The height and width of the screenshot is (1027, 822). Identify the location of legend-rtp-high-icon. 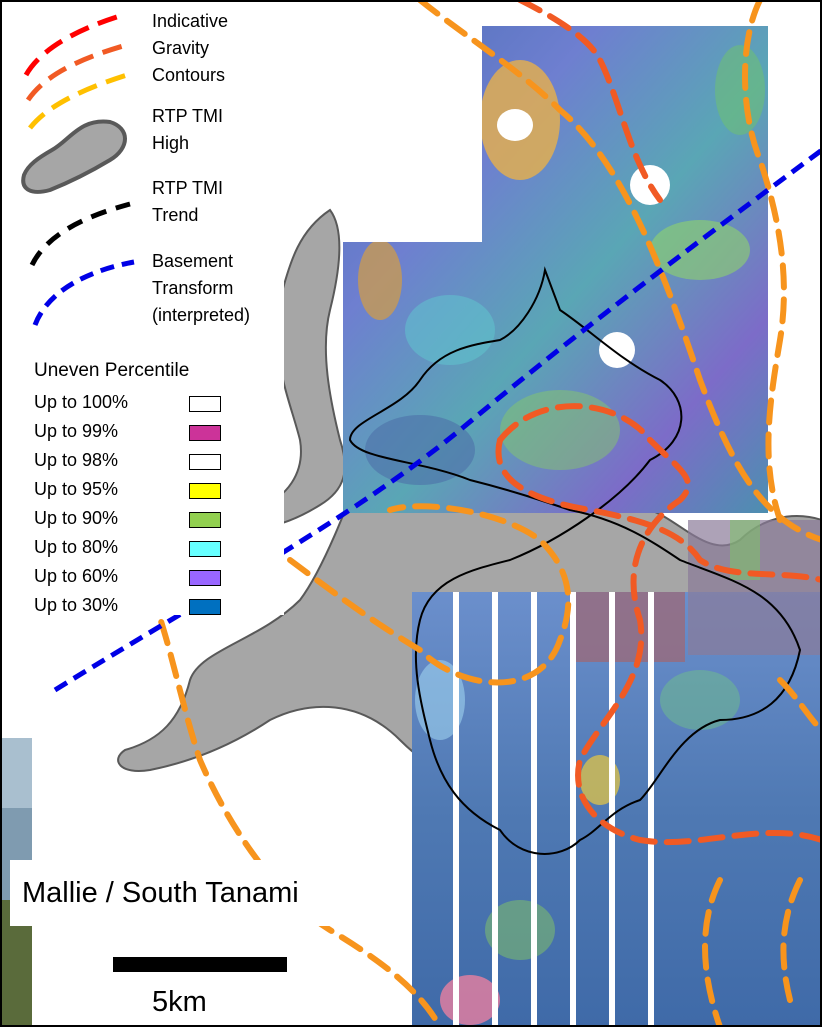
(74, 156).